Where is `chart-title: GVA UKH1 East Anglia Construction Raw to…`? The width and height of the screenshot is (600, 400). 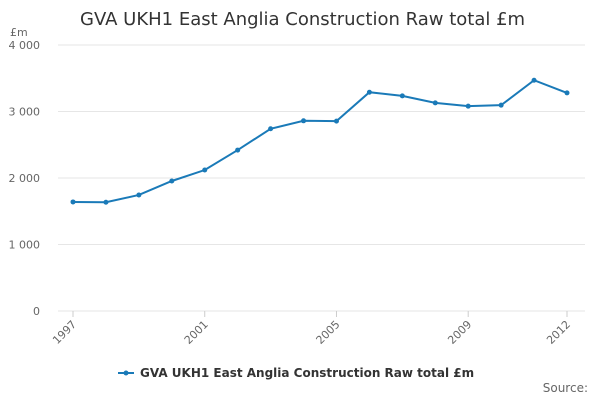 chart-title: GVA UKH1 East Anglia Construction Raw to… is located at coordinates (302, 19).